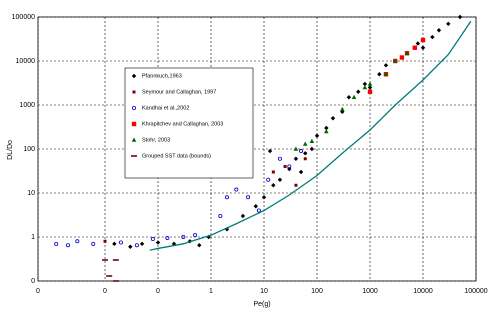 The image size is (500, 316). I want to click on x-tick-label: 10, so click(264, 291).